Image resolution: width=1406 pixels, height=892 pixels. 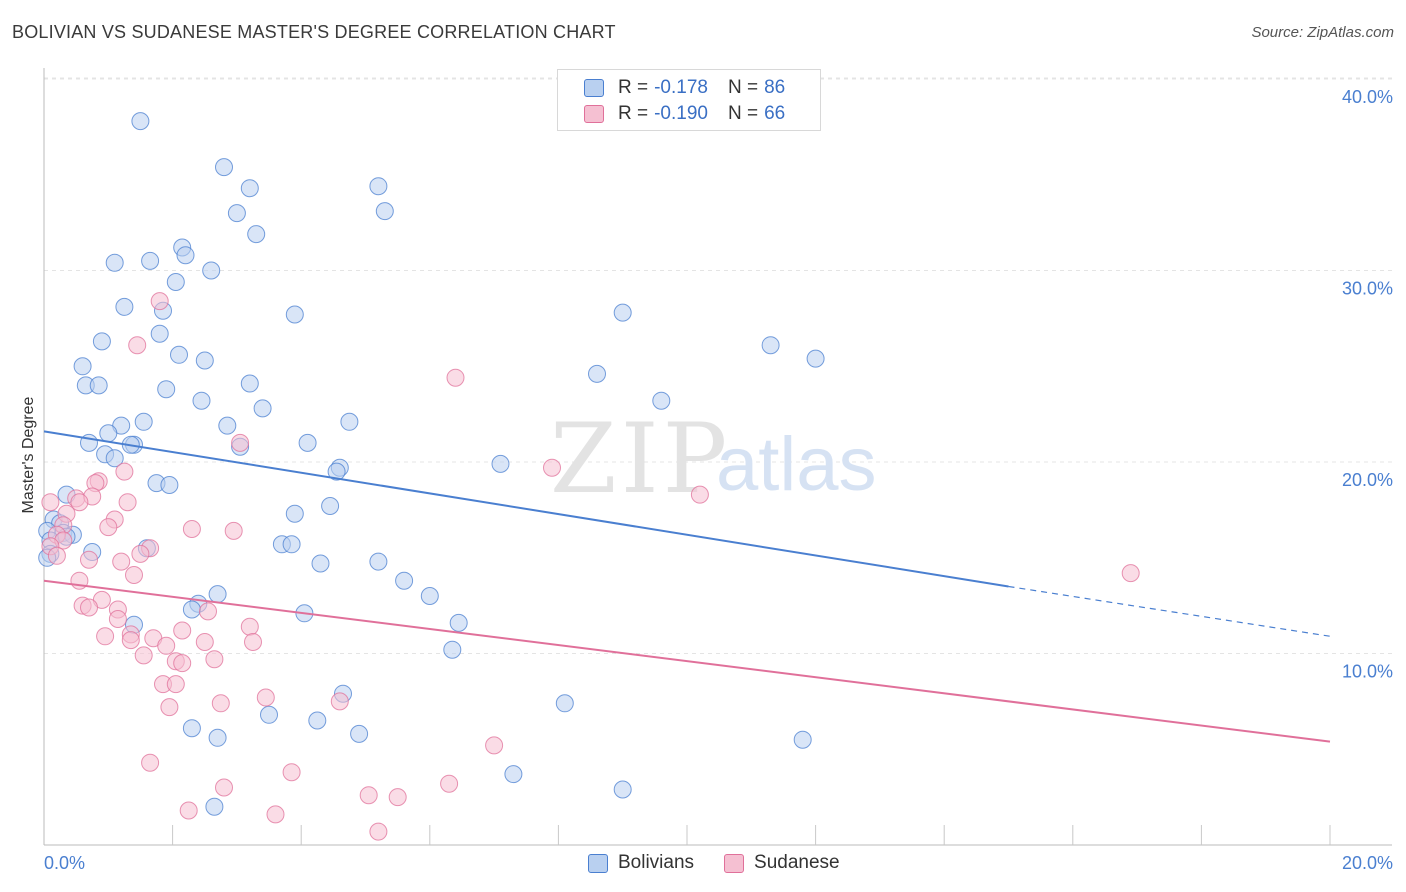 I want to click on source-label: Source: ZipAtlas.com, so click(x=1322, y=32).